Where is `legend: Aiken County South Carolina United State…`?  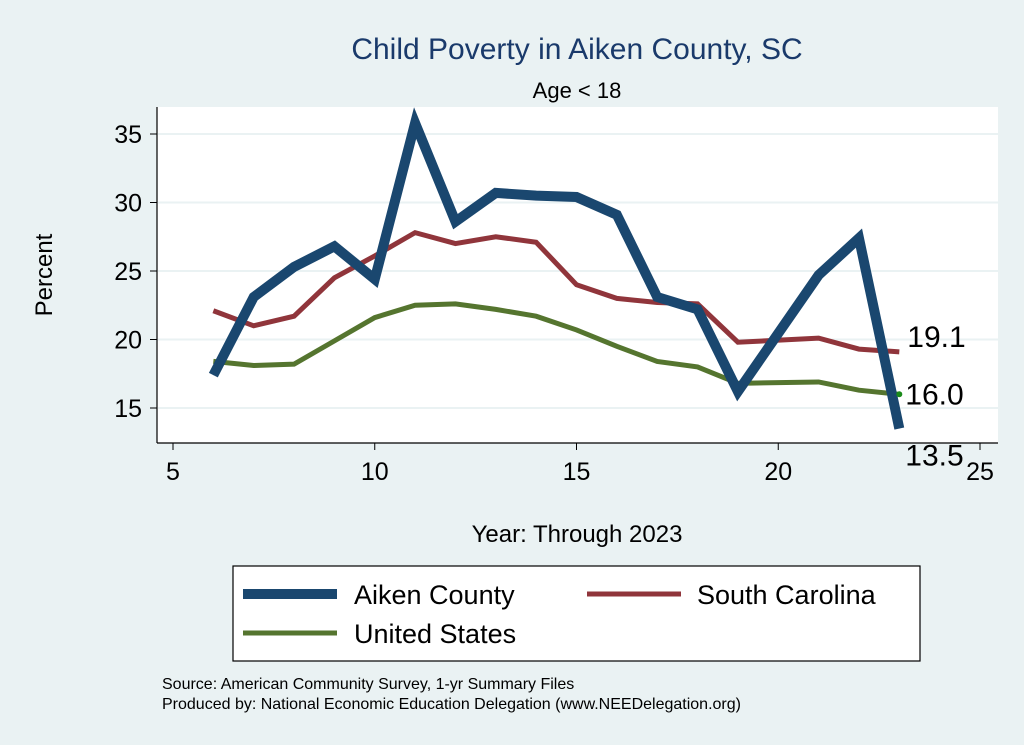
legend: Aiken County South Carolina United State… is located at coordinates (576, 613).